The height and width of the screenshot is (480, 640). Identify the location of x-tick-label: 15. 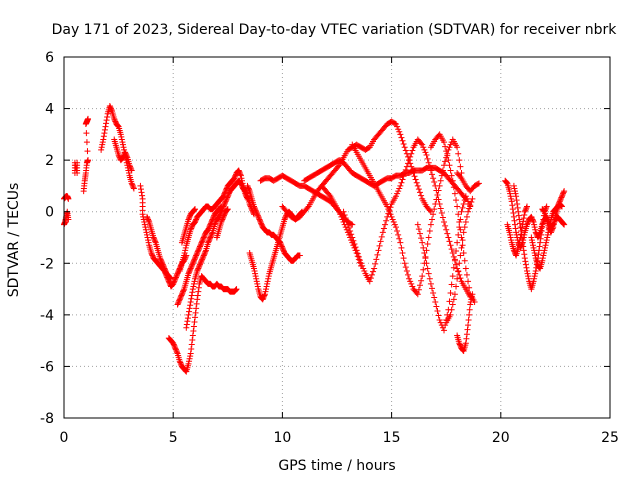
(392, 438).